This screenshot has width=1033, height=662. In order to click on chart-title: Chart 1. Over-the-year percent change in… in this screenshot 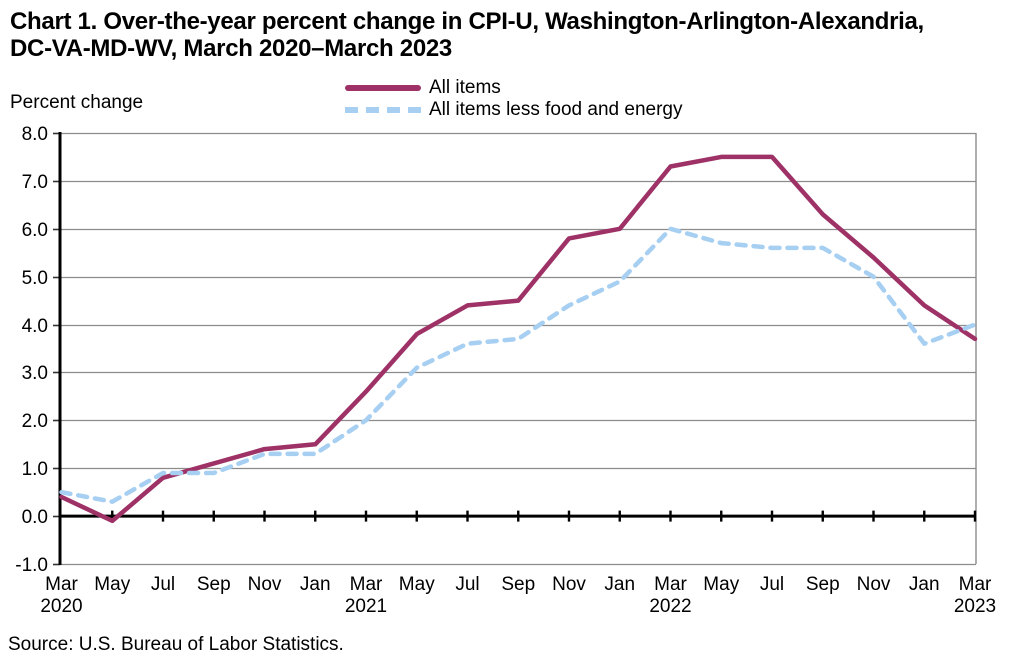, I will do `click(467, 35)`.